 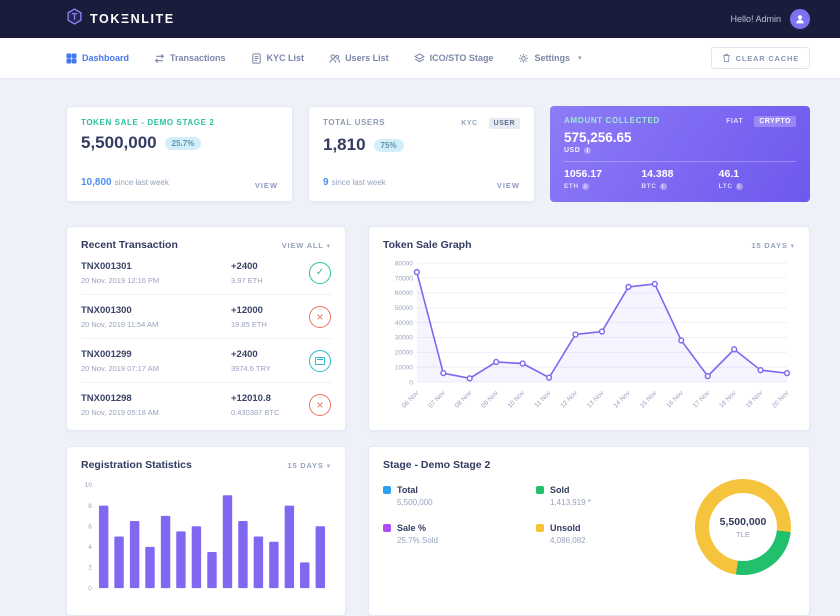 I want to click on svg-text: 11 Nov, so click(x=542, y=399).